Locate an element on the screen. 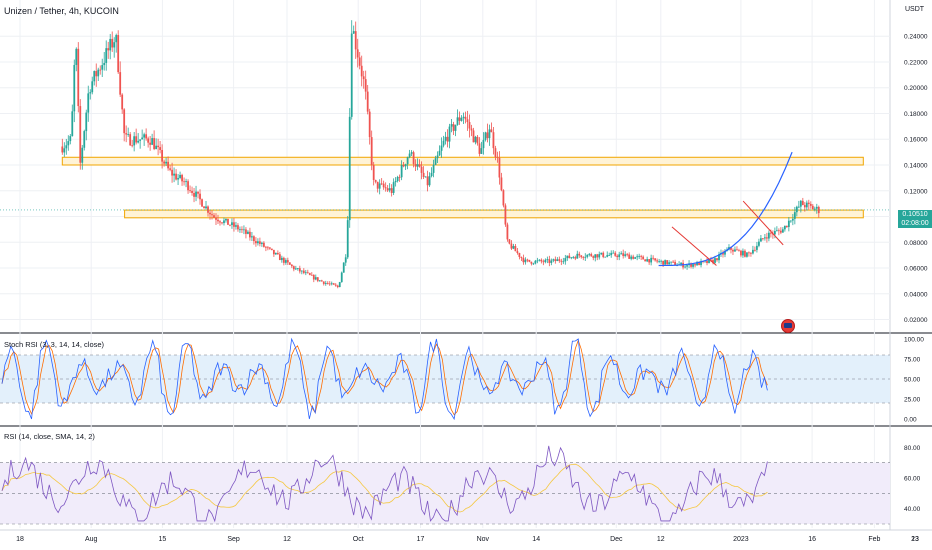  time-tick-label: Feb is located at coordinates (874, 539).